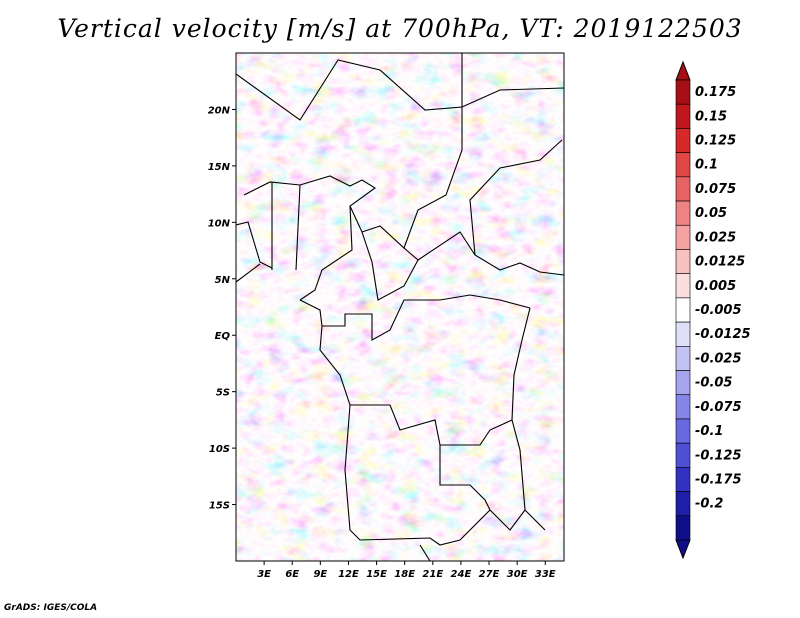 The width and height of the screenshot is (800, 618). Describe the element at coordinates (292, 574) in the screenshot. I see `lon-tick-label: 6E` at that location.